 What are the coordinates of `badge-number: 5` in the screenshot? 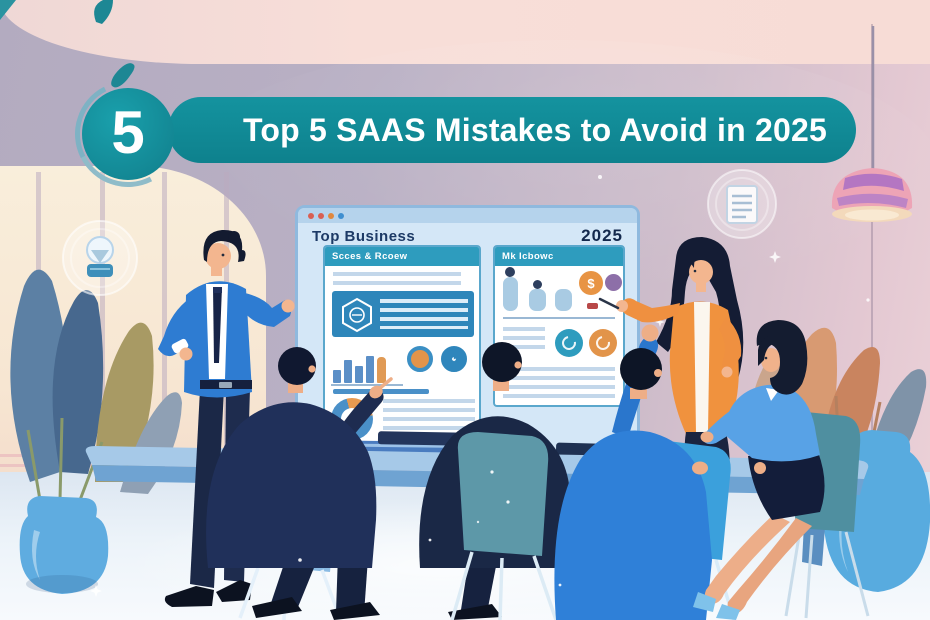 It's located at (128, 132).